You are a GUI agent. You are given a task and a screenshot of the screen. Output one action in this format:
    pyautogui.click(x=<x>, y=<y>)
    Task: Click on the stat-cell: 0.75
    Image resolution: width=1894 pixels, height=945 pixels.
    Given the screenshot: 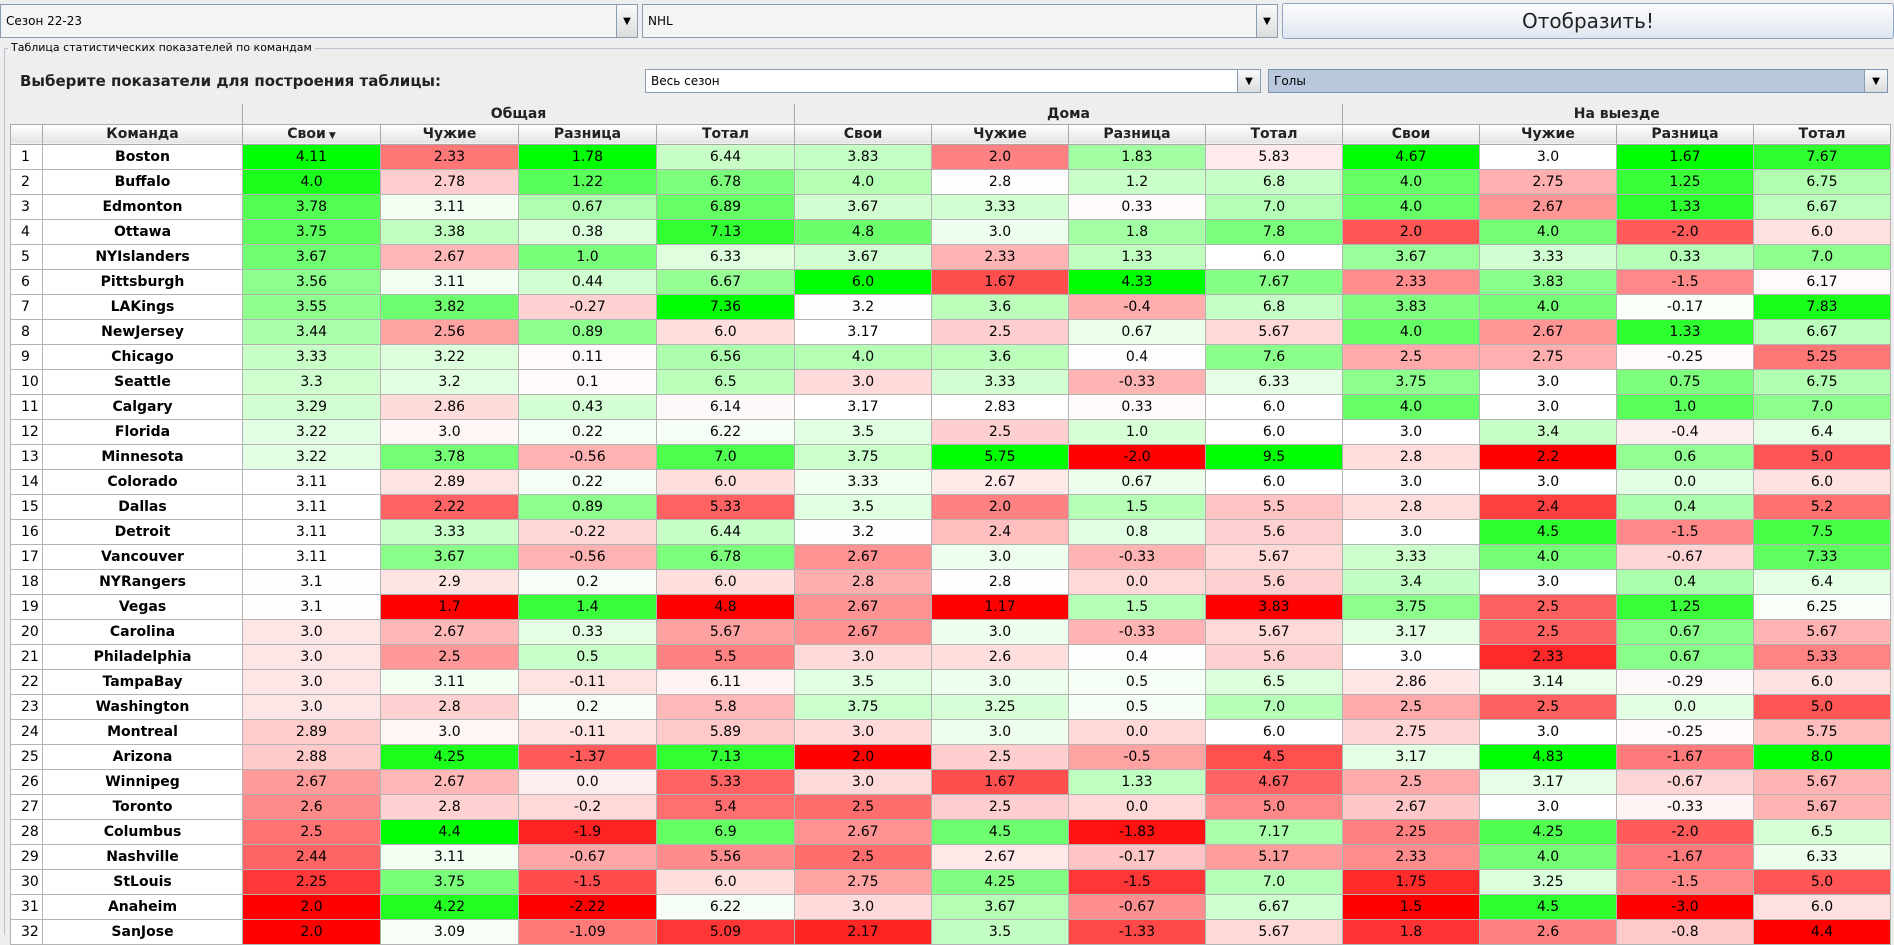 What is the action you would take?
    pyautogui.click(x=1685, y=381)
    